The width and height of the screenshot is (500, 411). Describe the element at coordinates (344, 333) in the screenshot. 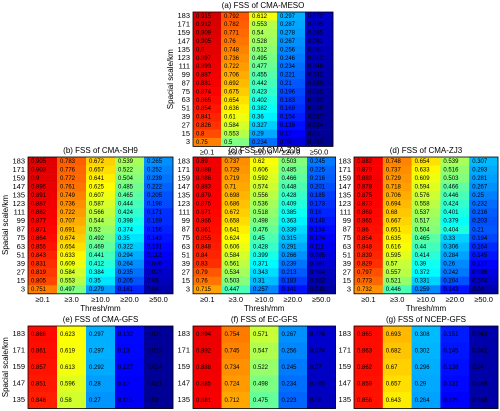

I see `y-tick-label: 183` at that location.